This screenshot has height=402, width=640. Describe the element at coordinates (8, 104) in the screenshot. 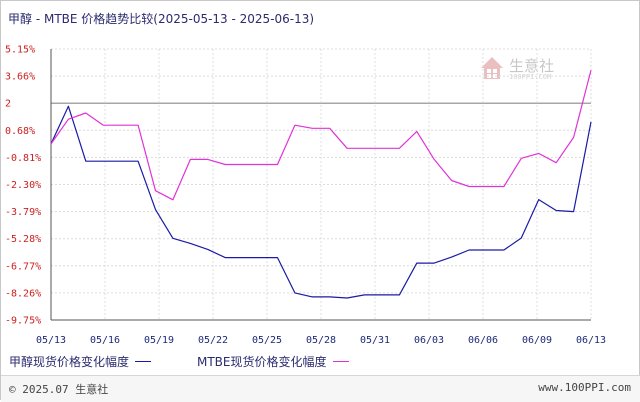

I see `y-tick-label: 2` at that location.